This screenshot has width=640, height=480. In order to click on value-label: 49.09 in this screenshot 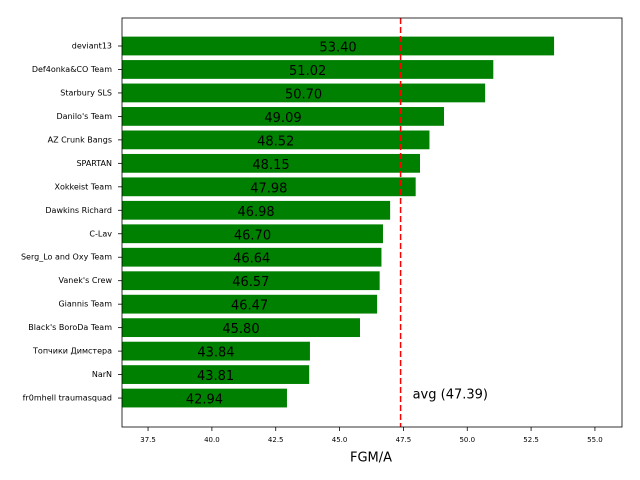, I will do `click(282, 118)`.